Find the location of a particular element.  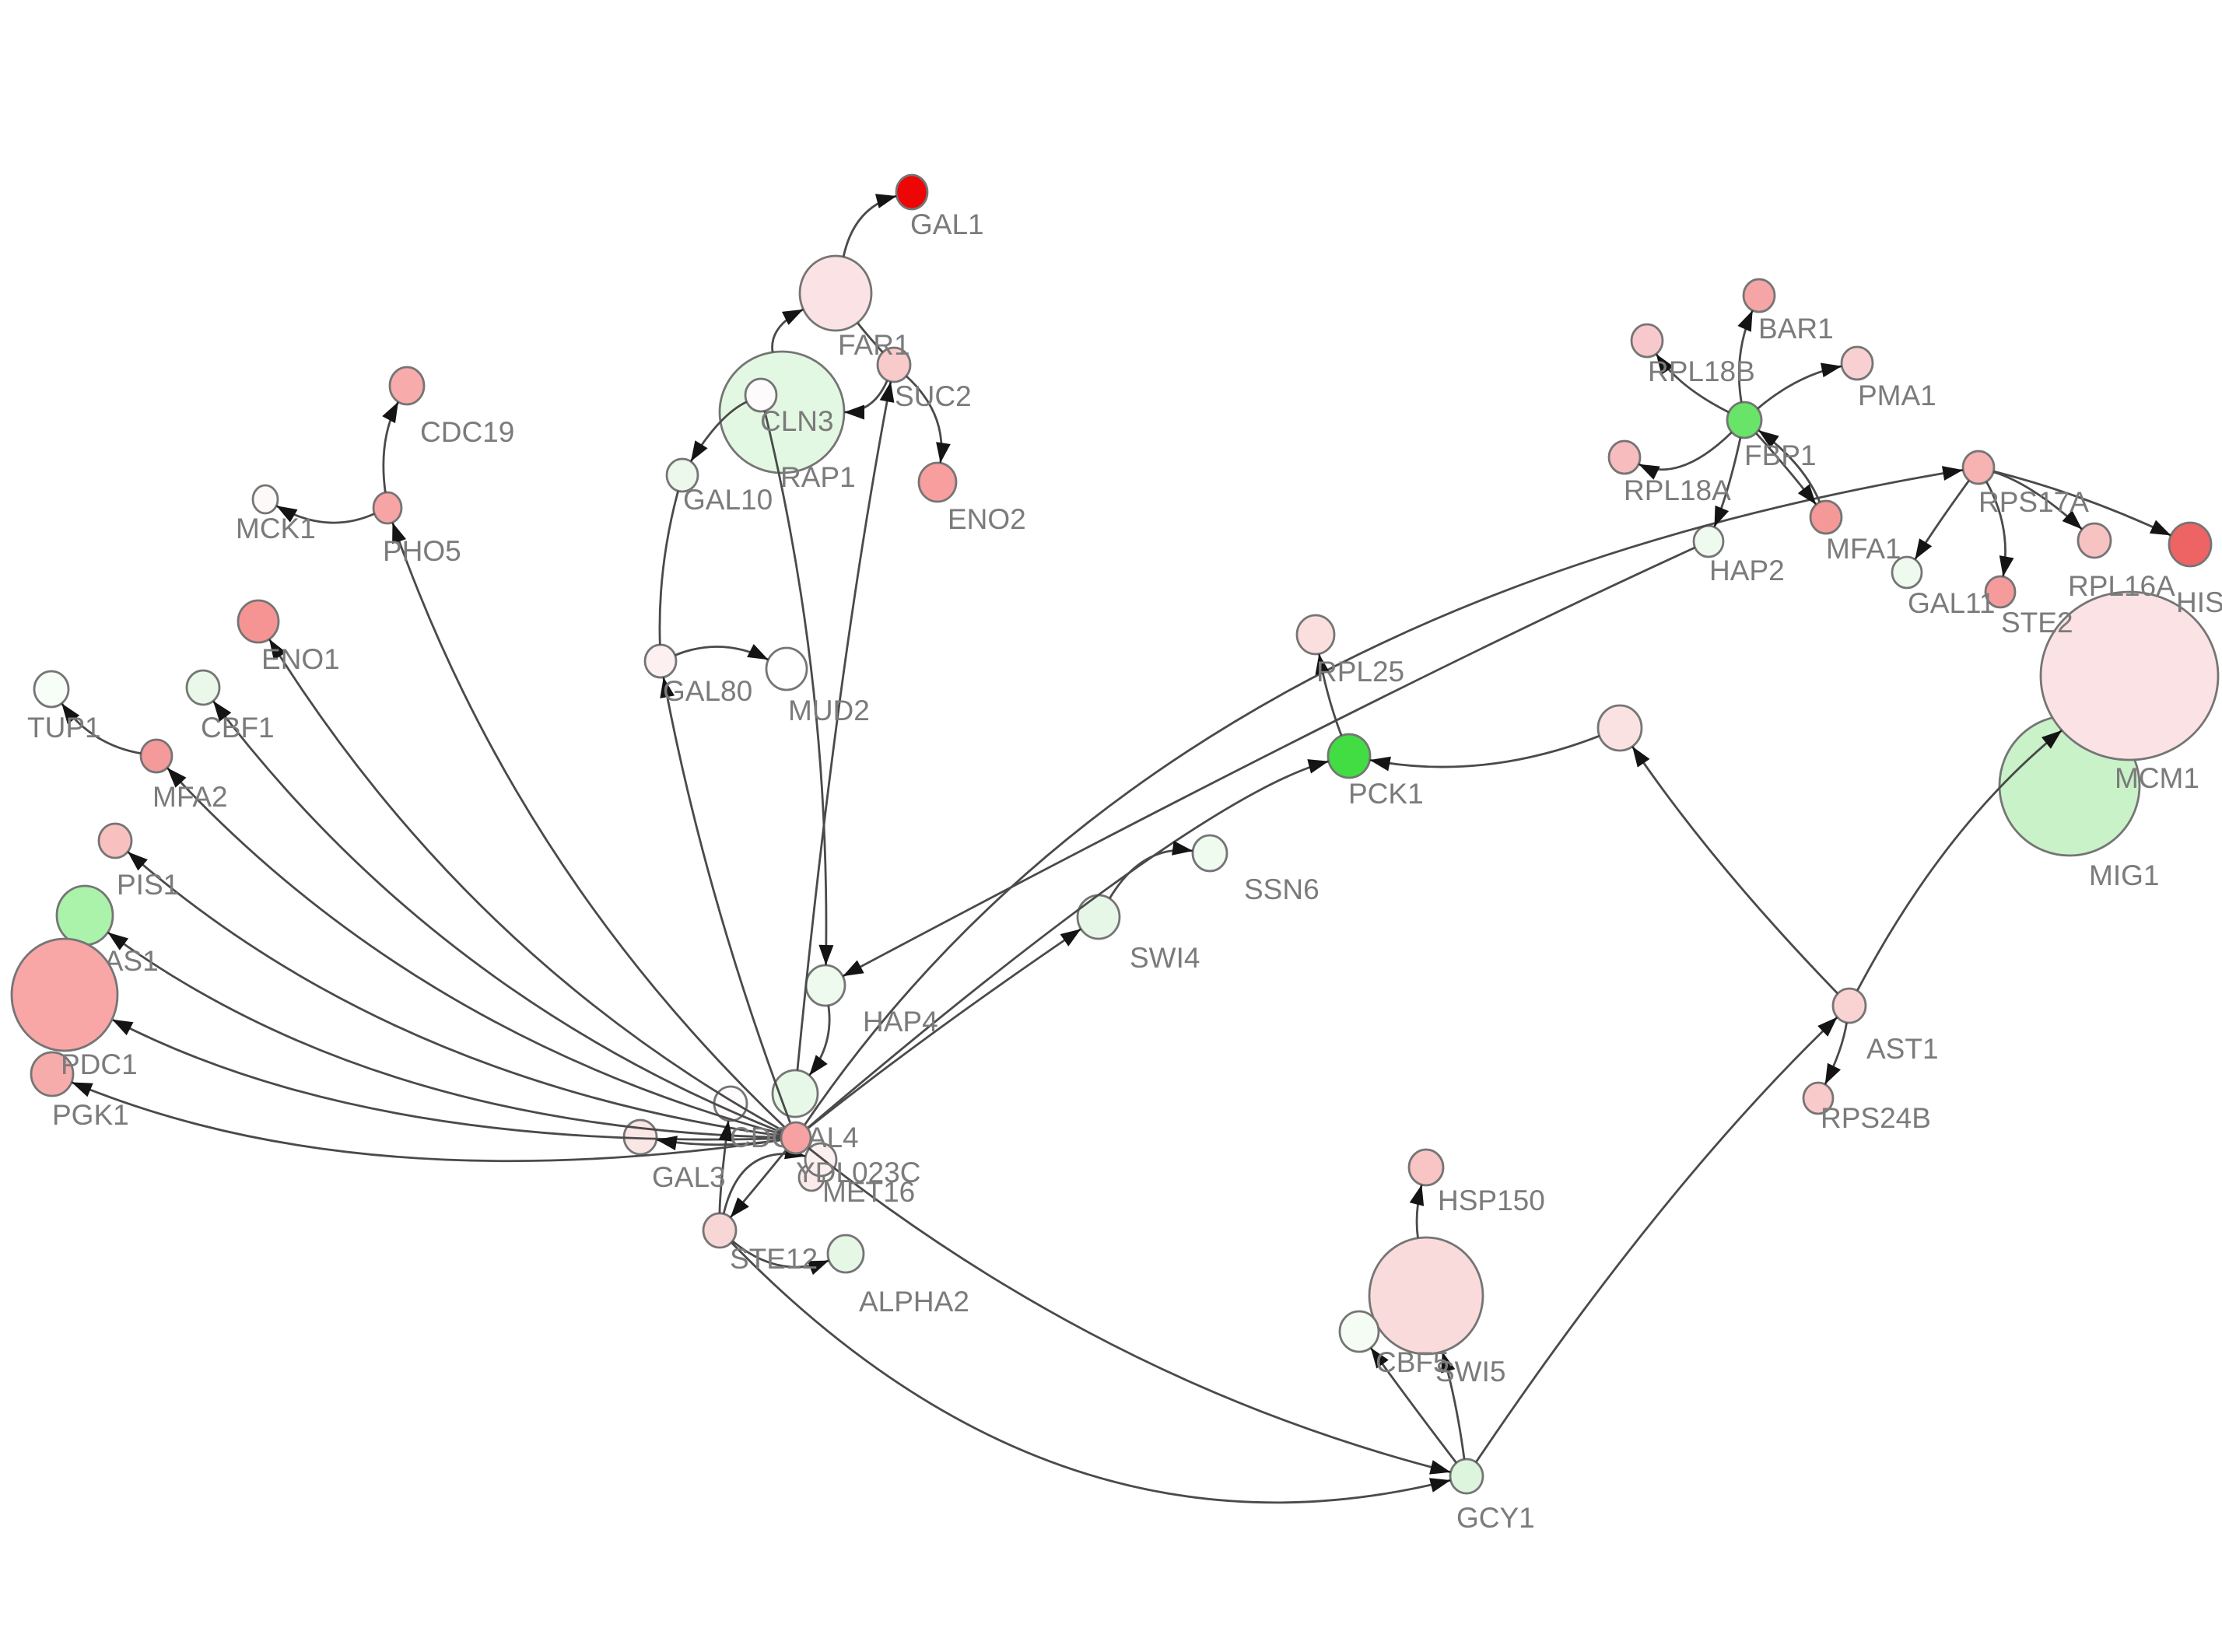

node-PHO5 is located at coordinates (387, 508).